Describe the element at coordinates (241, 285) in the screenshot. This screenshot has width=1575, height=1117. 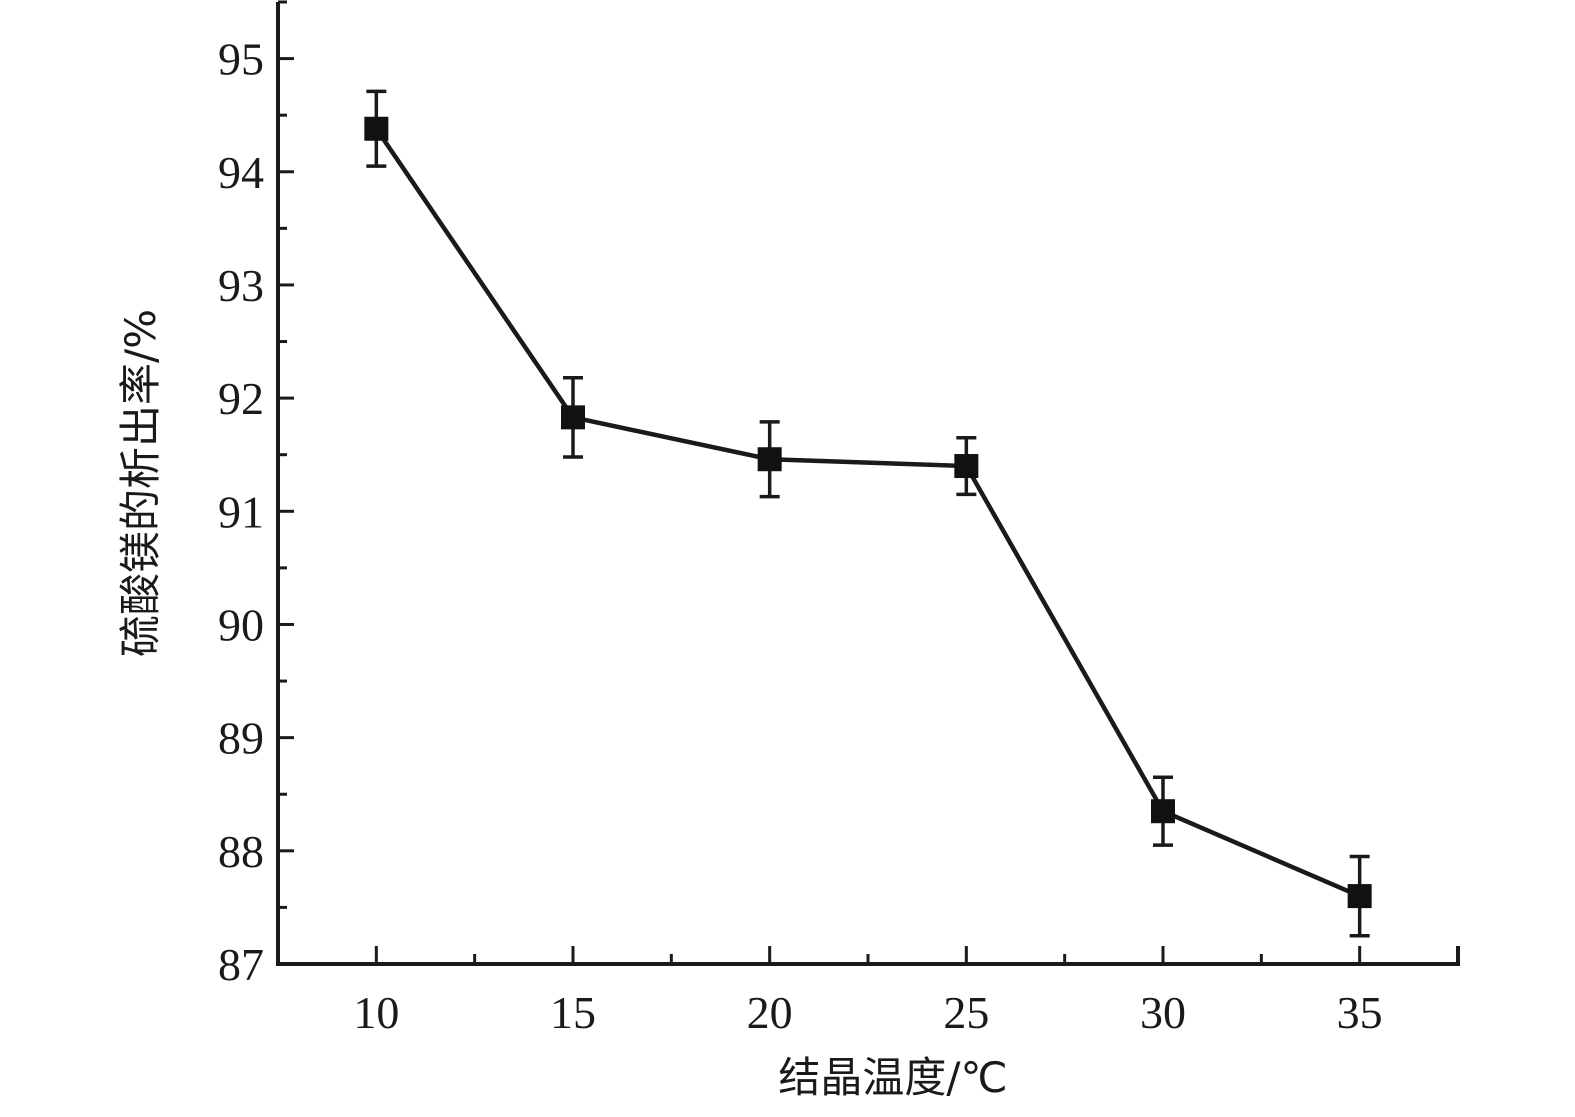
I see `y-tick-label: 93` at that location.